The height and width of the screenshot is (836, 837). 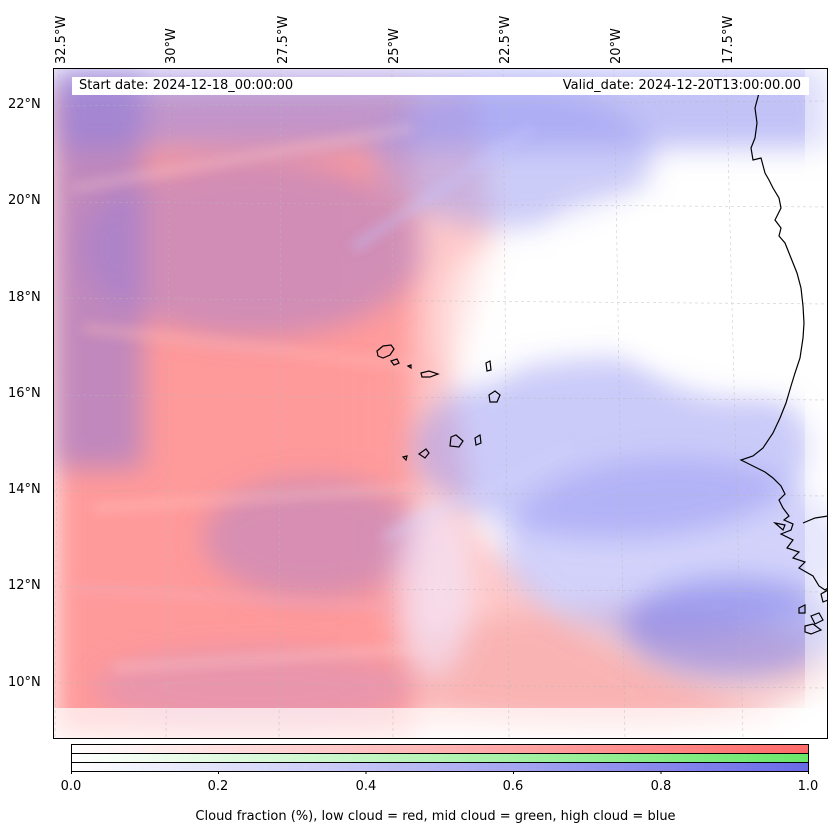 What do you see at coordinates (728, 39) in the screenshot?
I see `lon-label-17-5w: 17.5°W` at bounding box center [728, 39].